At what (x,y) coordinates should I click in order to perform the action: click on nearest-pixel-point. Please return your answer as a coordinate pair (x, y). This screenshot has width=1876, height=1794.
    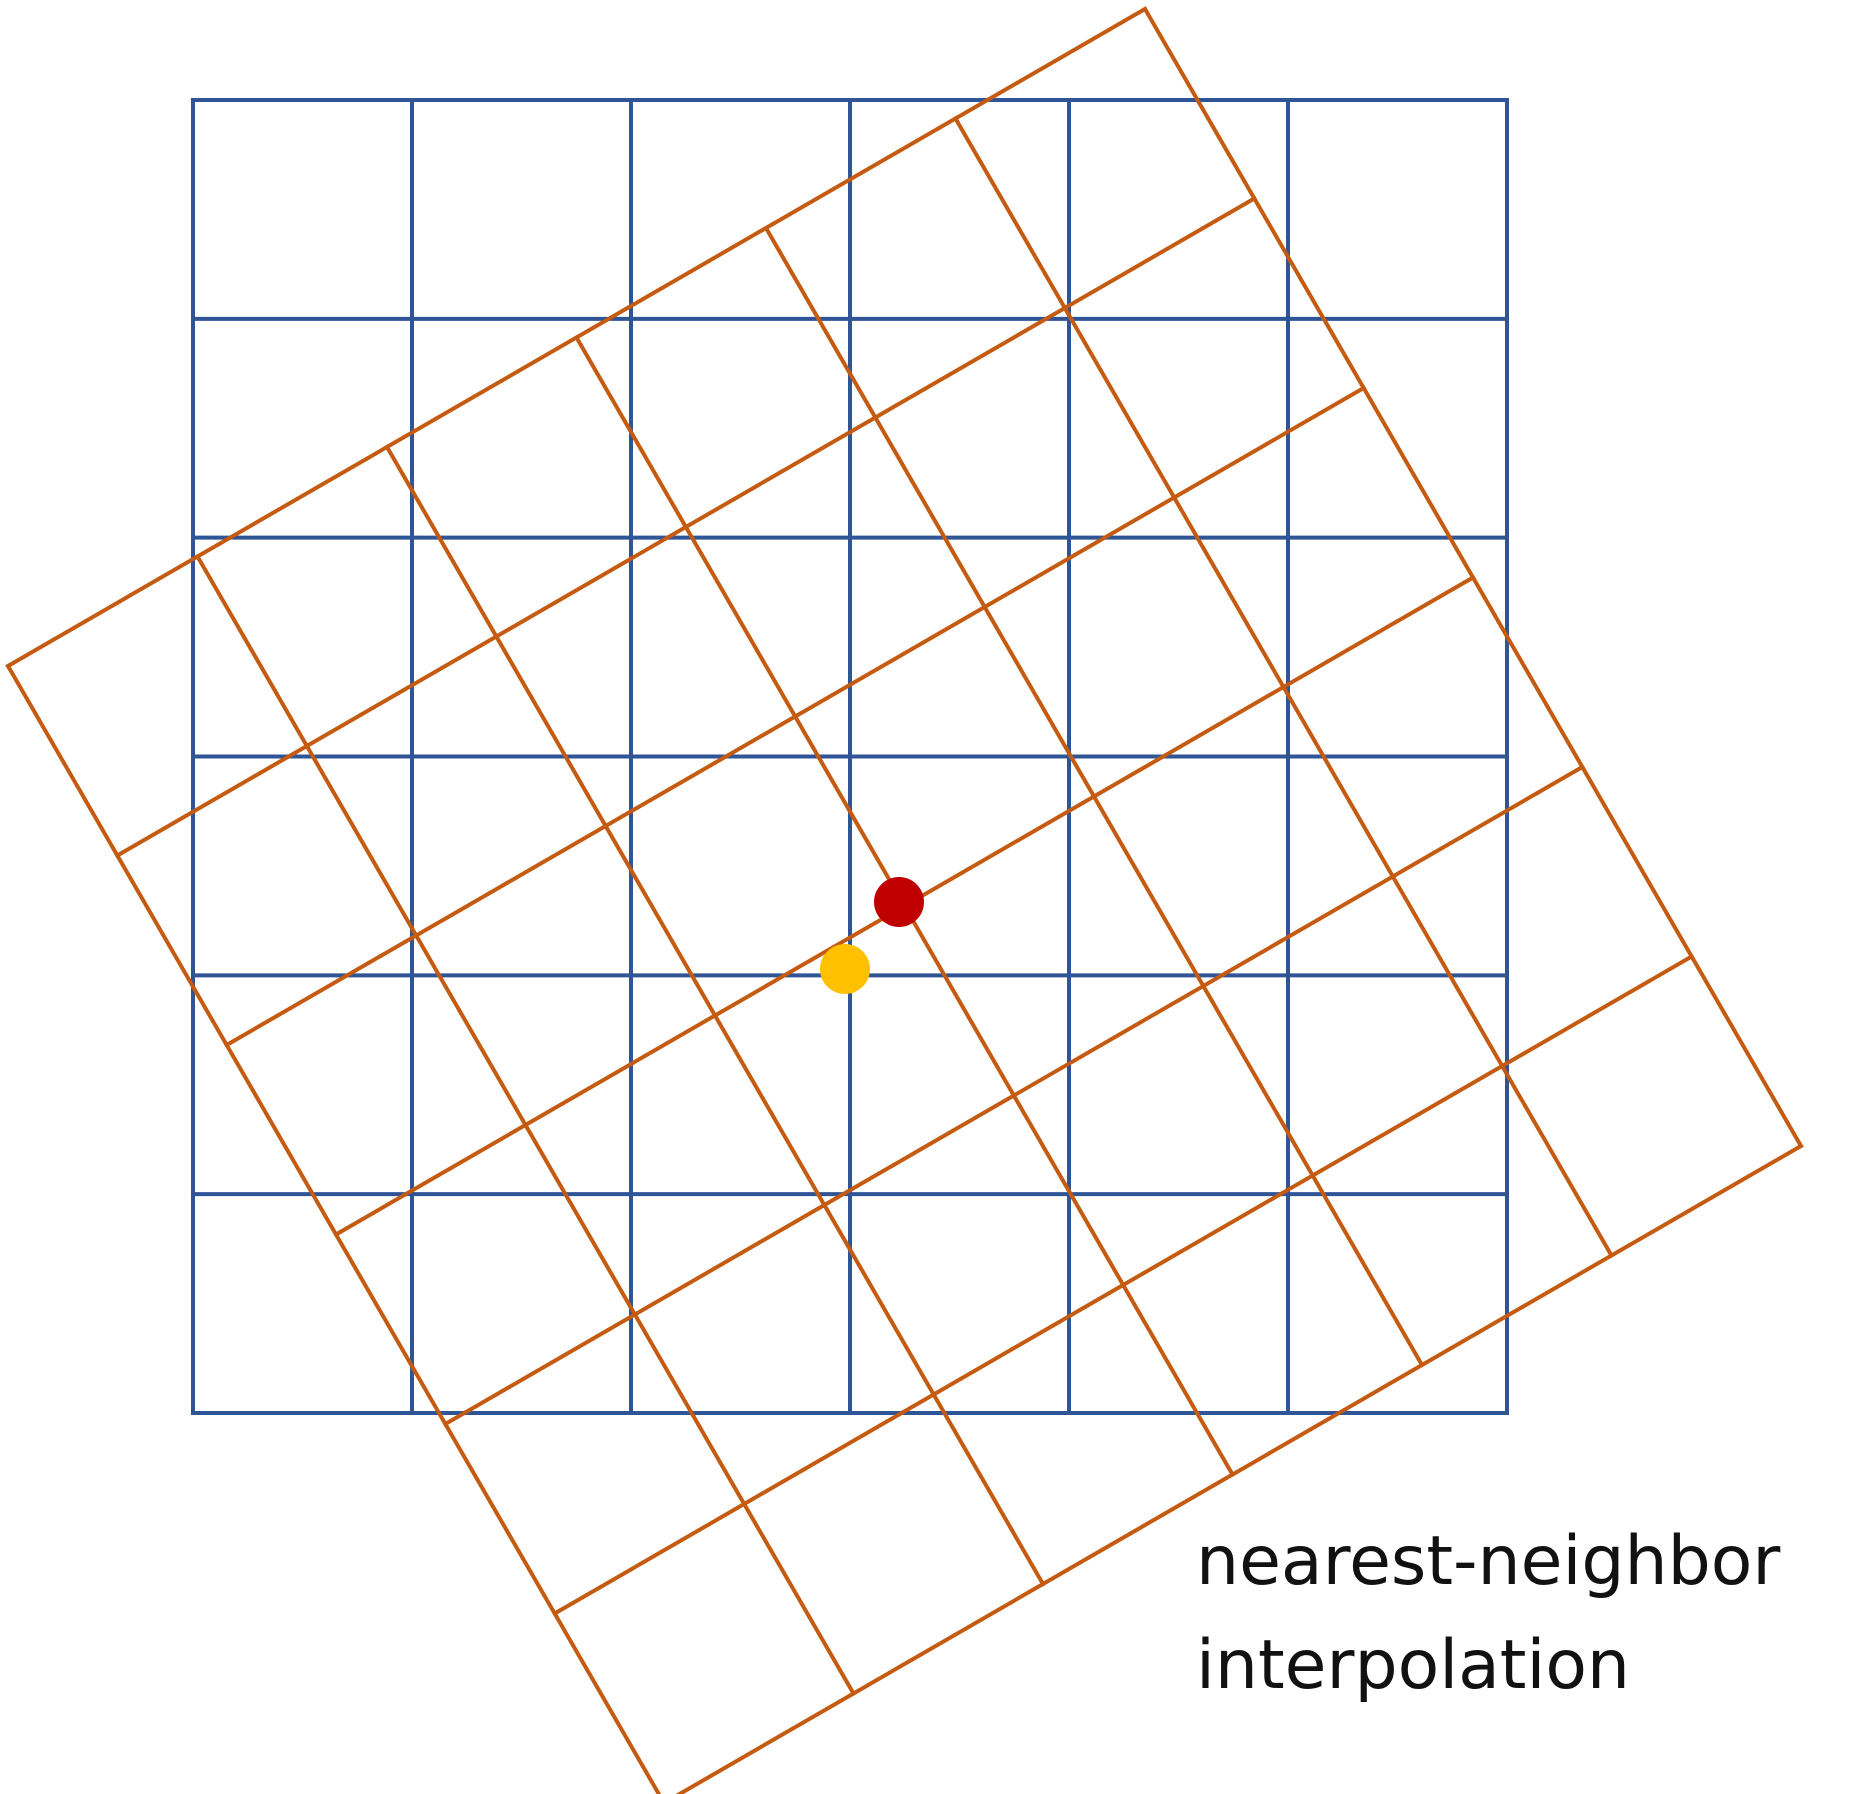
    Looking at the image, I should click on (845, 969).